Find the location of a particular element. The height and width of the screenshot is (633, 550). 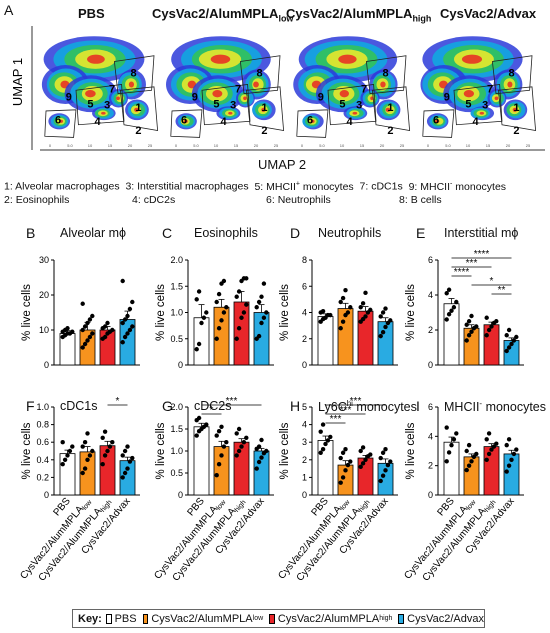

y-tick-label: 0.2 is located at coordinates (42, 477).